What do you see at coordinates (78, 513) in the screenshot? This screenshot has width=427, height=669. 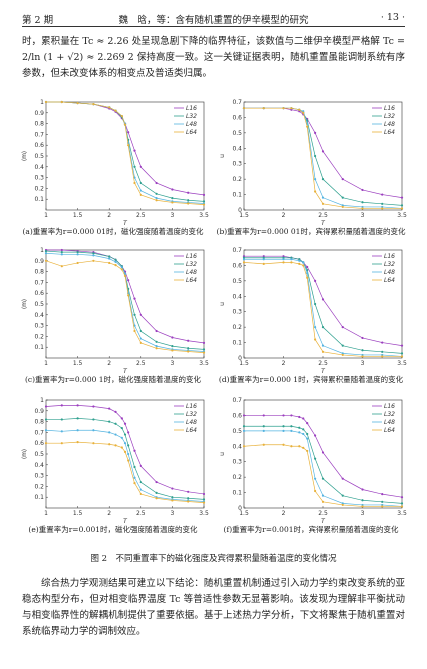 I see `x-tick-label: 1.5` at bounding box center [78, 513].